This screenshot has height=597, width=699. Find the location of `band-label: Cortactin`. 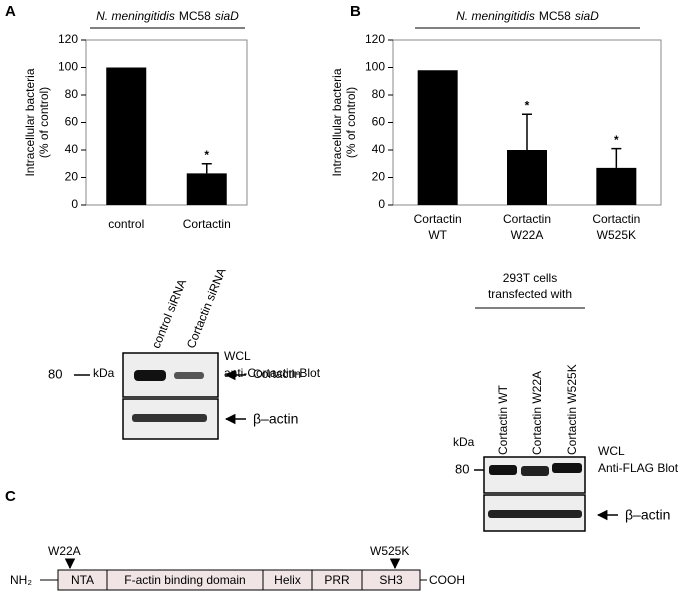

band-label: Cortactin is located at coordinates (277, 374).